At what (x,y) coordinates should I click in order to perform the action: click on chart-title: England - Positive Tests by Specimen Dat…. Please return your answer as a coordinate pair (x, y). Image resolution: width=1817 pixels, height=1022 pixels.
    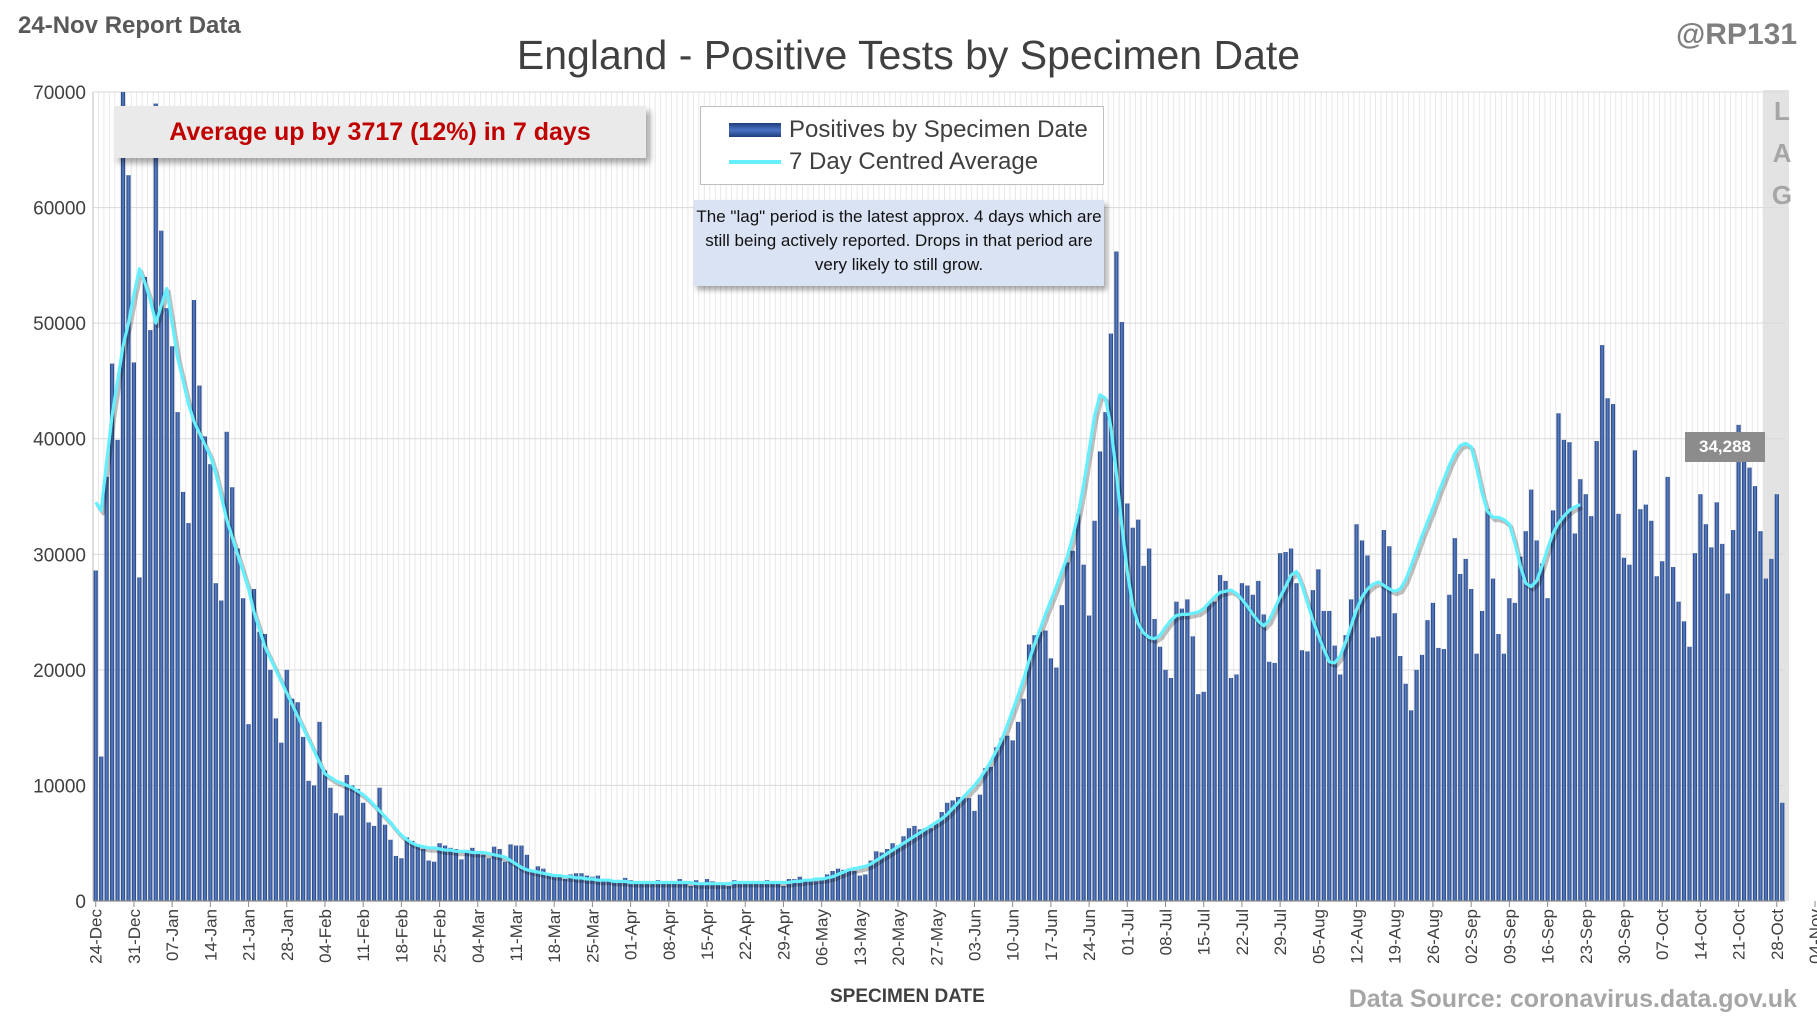
    Looking at the image, I should click on (908, 55).